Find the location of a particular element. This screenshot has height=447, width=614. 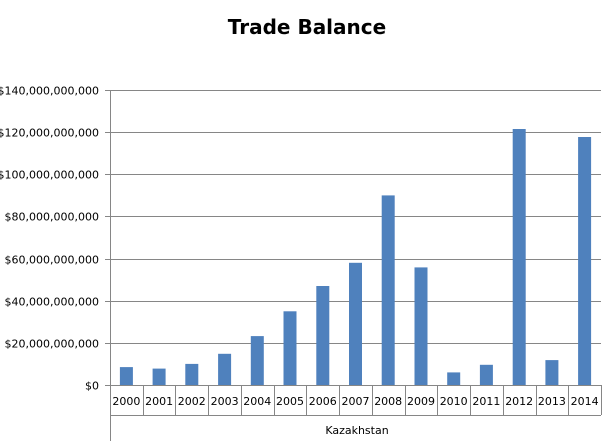

bar-2008 is located at coordinates (388, 290).